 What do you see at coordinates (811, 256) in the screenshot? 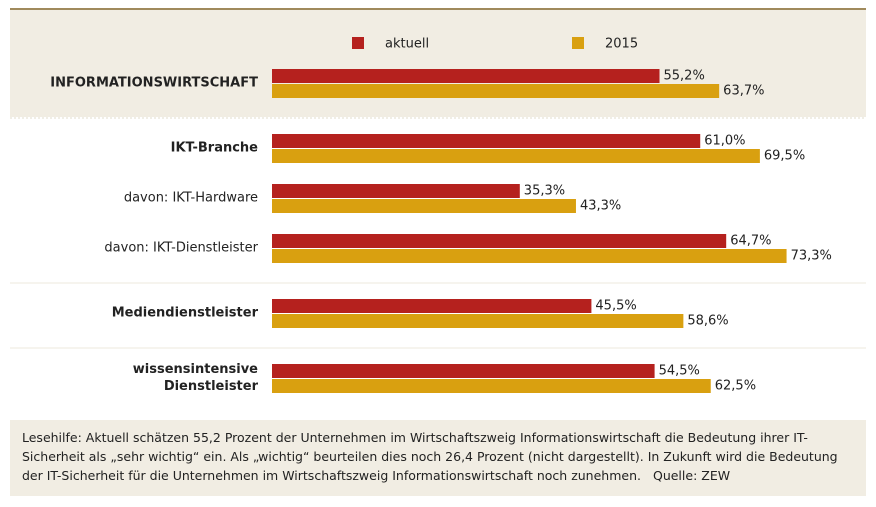
I see `value-label: 73,3%` at bounding box center [811, 256].